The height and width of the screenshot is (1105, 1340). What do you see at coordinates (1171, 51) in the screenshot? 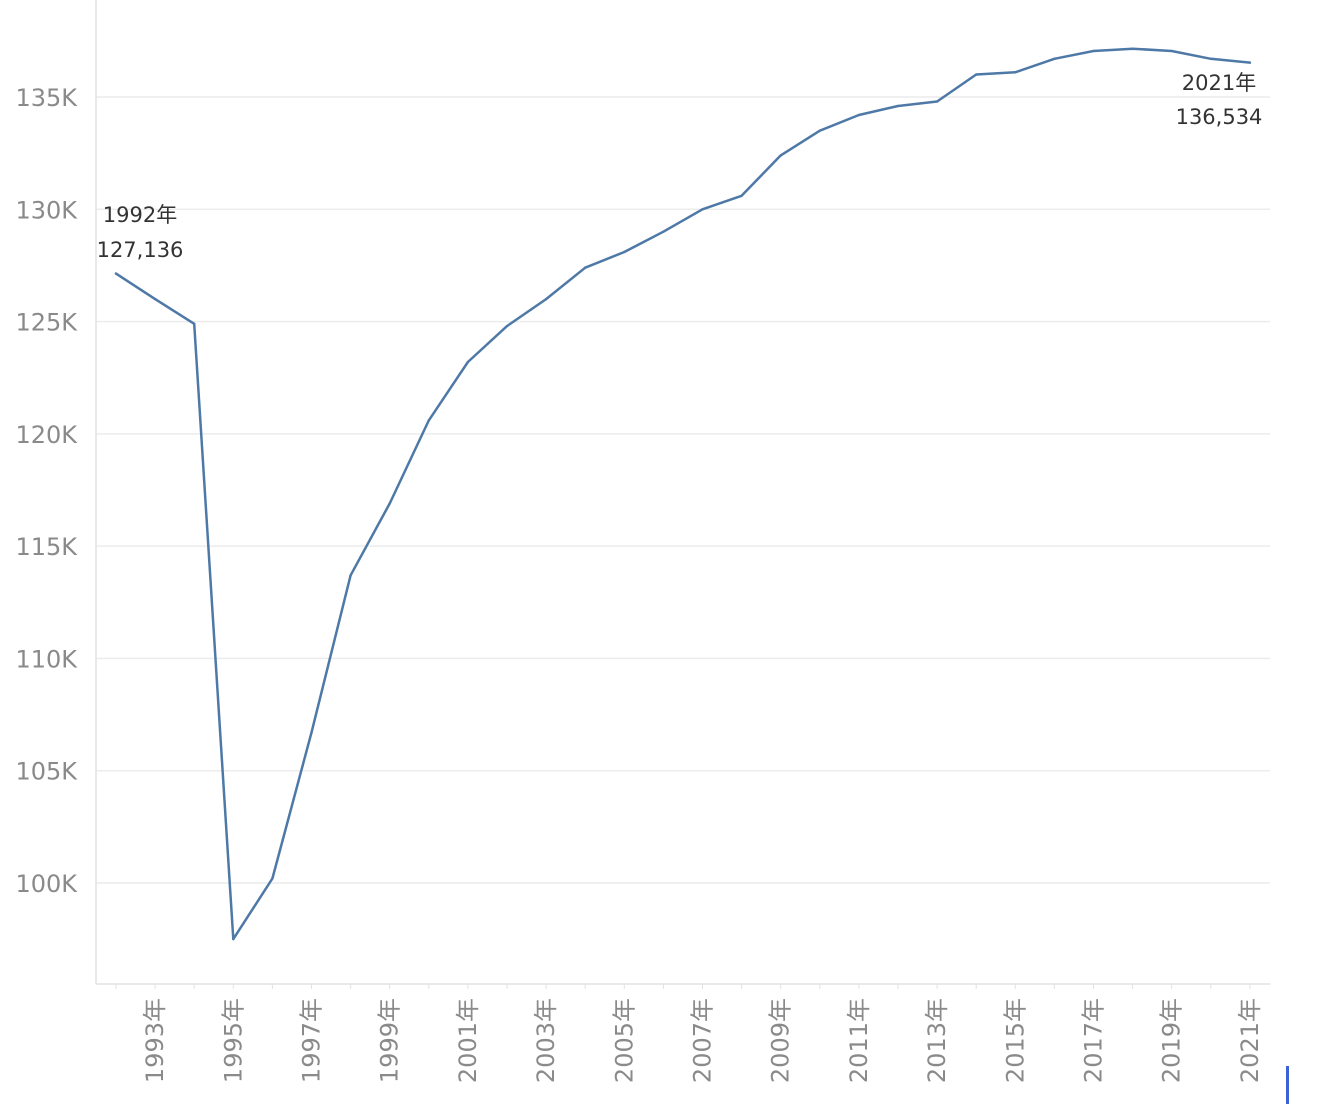
I see `data-point-2019` at bounding box center [1171, 51].